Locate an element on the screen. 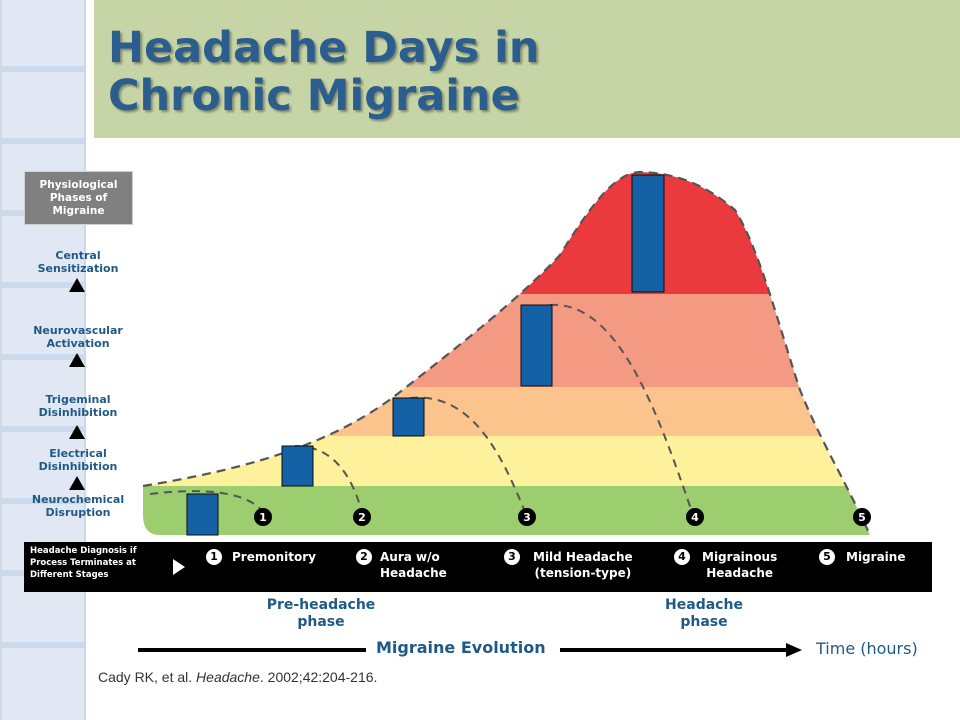  stage-1-number: 1 is located at coordinates (214, 557).